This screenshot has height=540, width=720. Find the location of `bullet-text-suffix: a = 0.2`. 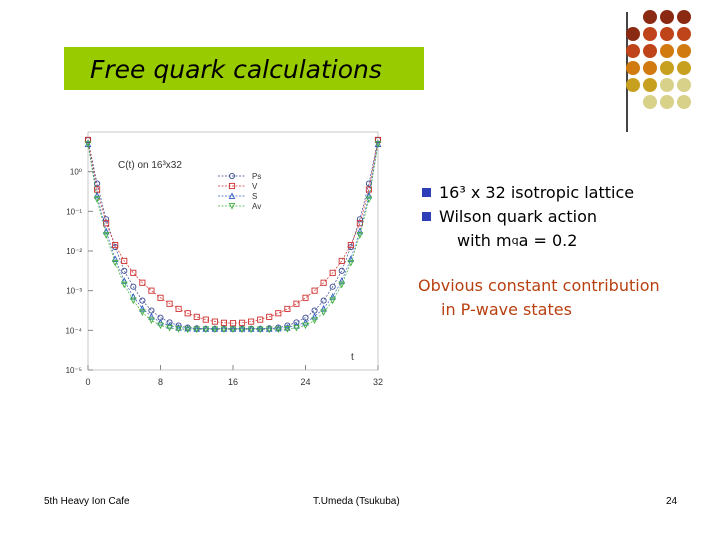

bullet-text-suffix: a = 0.2 is located at coordinates (548, 240).